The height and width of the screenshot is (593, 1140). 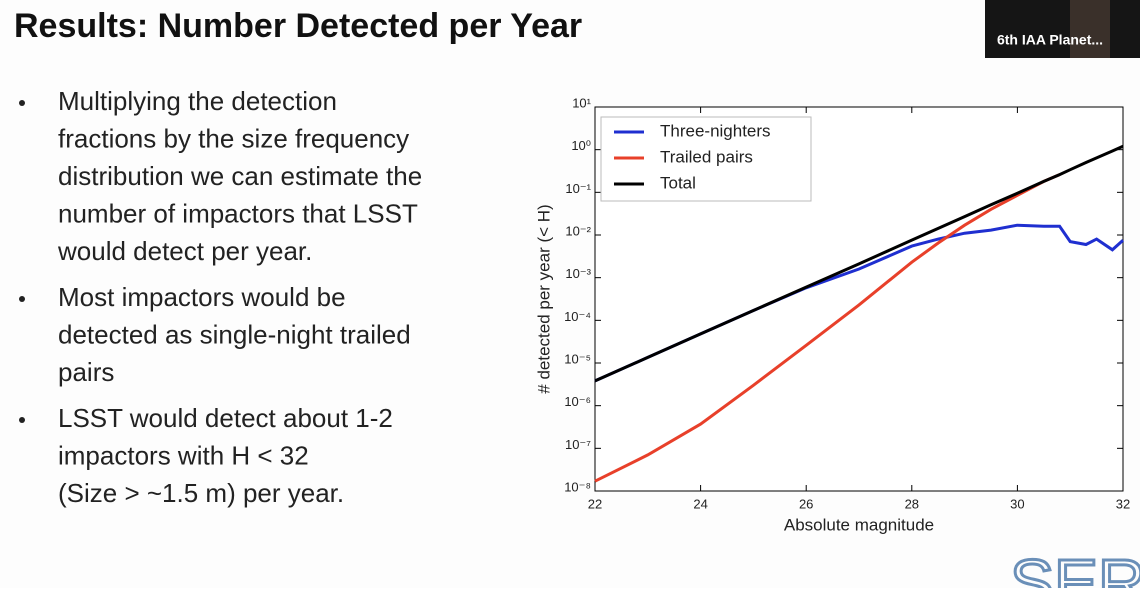 What do you see at coordinates (706, 156) in the screenshot?
I see `legend-label: Trailed pairs` at bounding box center [706, 156].